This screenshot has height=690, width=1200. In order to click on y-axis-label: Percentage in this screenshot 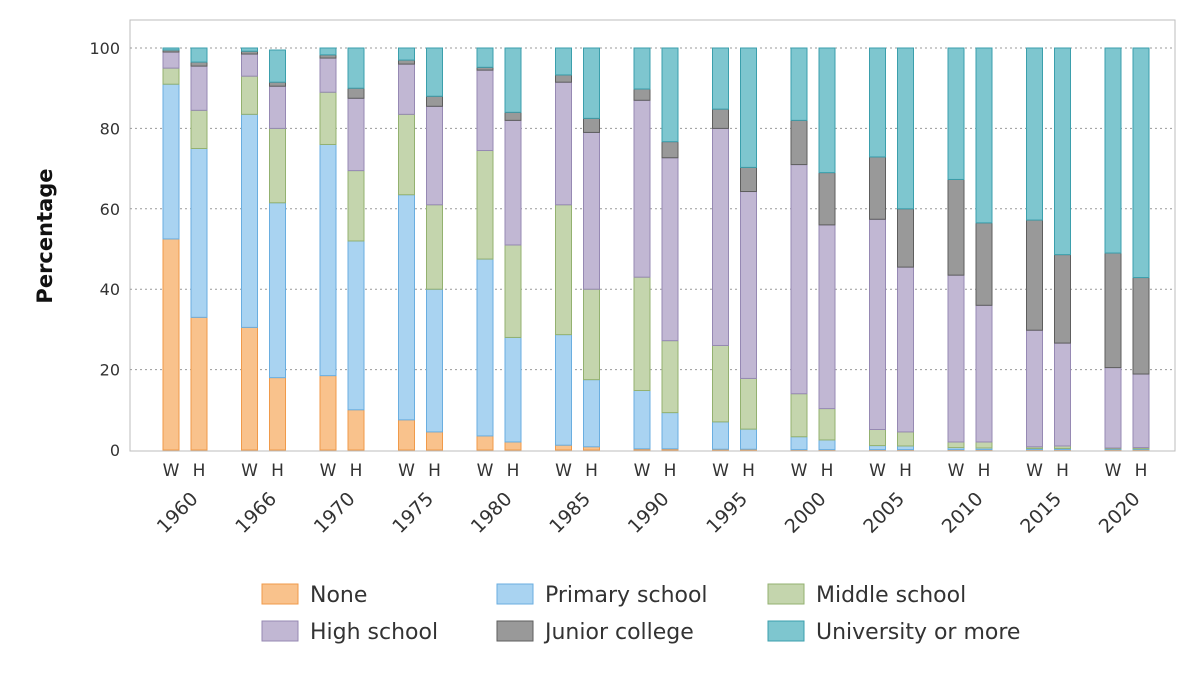, I will do `click(45, 235)`.